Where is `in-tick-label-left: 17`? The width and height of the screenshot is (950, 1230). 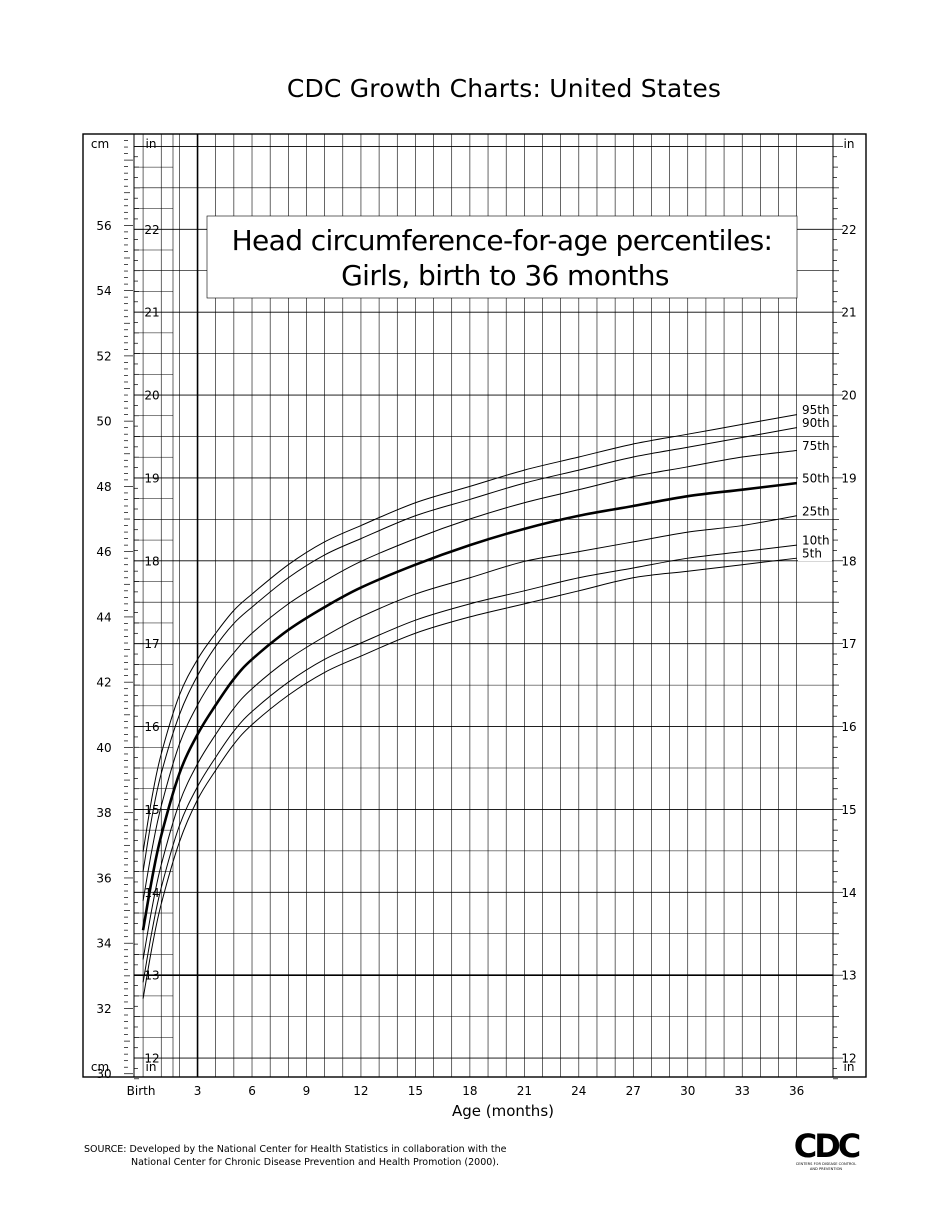 in-tick-label-left: 17 is located at coordinates (151, 644).